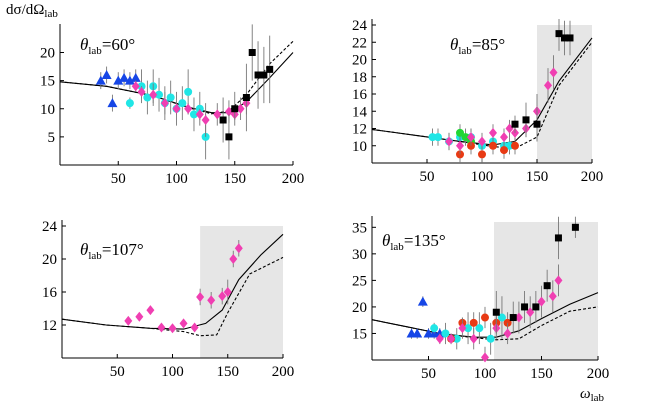  Describe the element at coordinates (537, 177) in the screenshot. I see `x-tick-label: 150` at that location.